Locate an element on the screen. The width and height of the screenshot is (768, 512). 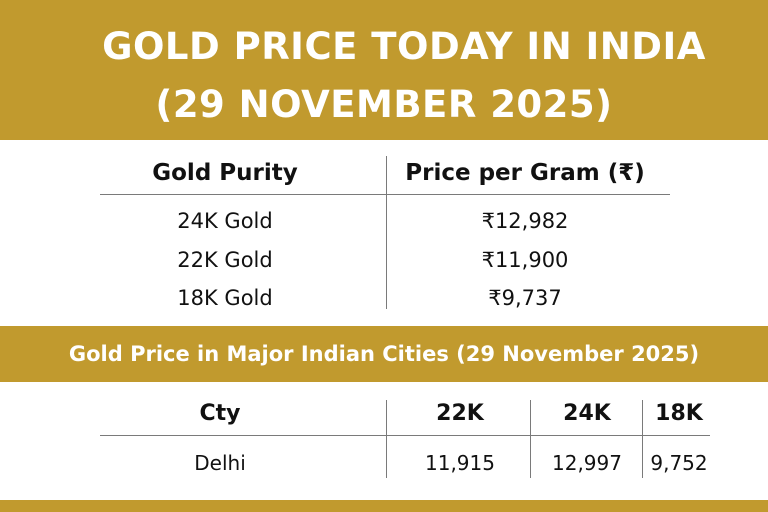
price-cell: ₹12,982 is located at coordinates (525, 221).